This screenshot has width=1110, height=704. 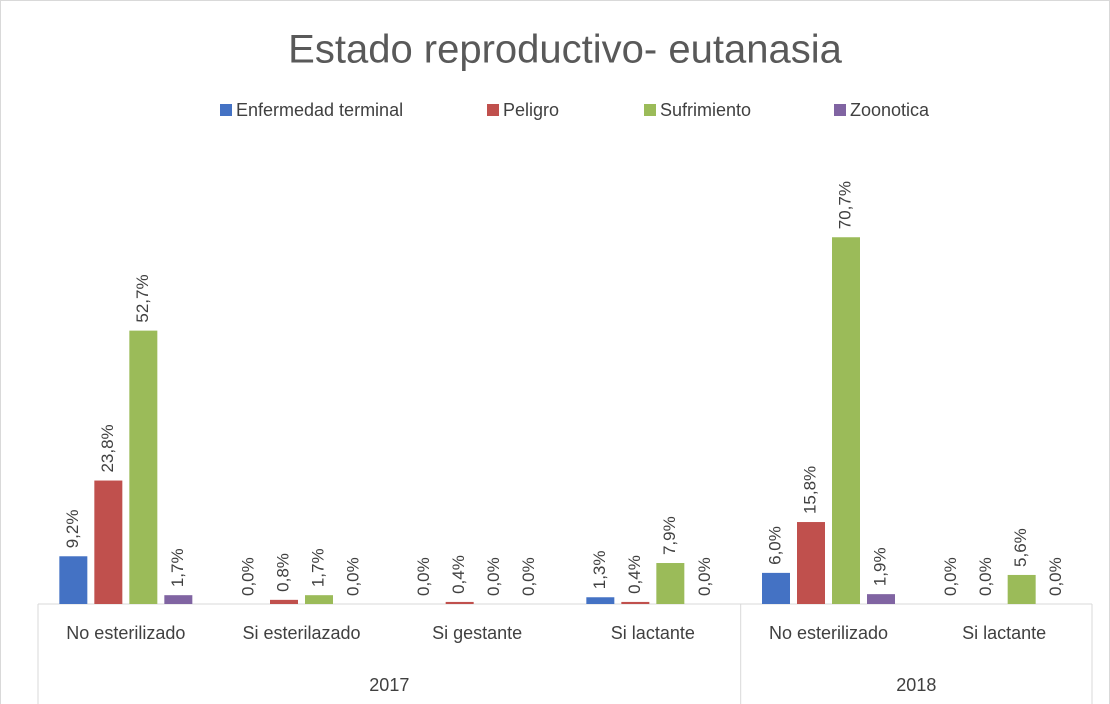 What do you see at coordinates (301, 633) in the screenshot?
I see `x-tick-label: Si esterilazado` at bounding box center [301, 633].